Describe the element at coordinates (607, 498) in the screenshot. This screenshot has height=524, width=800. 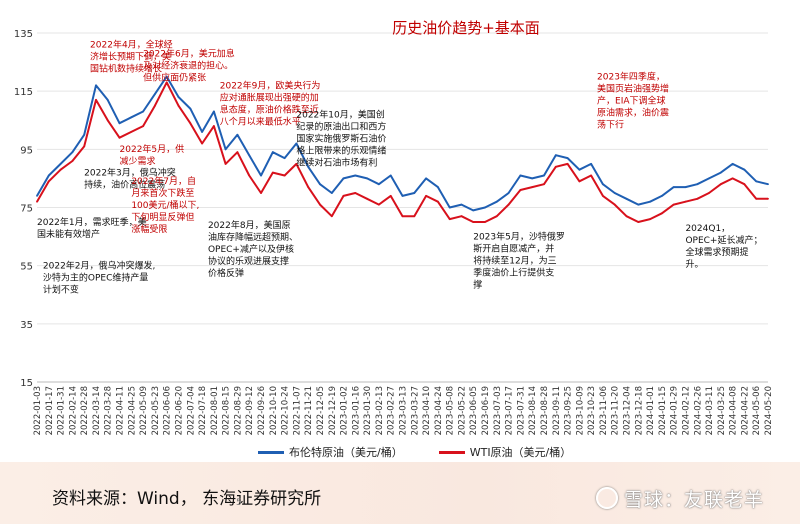
I see `snowball-logo-icon` at that location.